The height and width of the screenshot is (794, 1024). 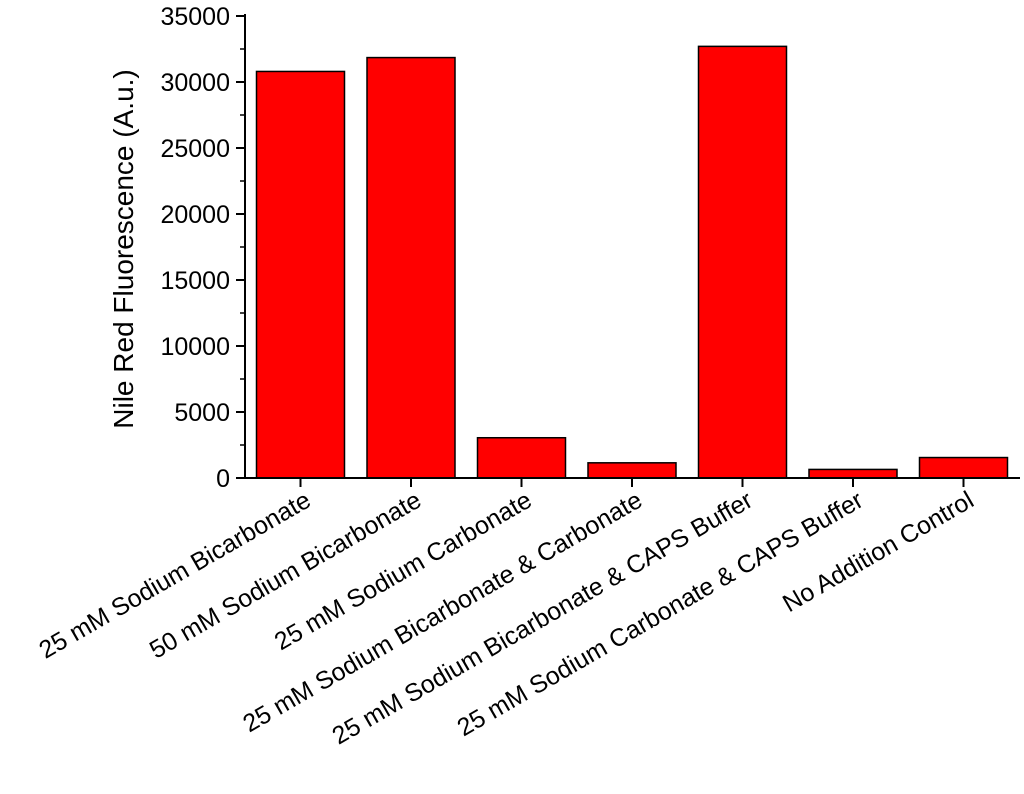 I want to click on x-category-label: 25 mM Sodium Bicarbonate & Carbonate, so click(x=442, y=612).